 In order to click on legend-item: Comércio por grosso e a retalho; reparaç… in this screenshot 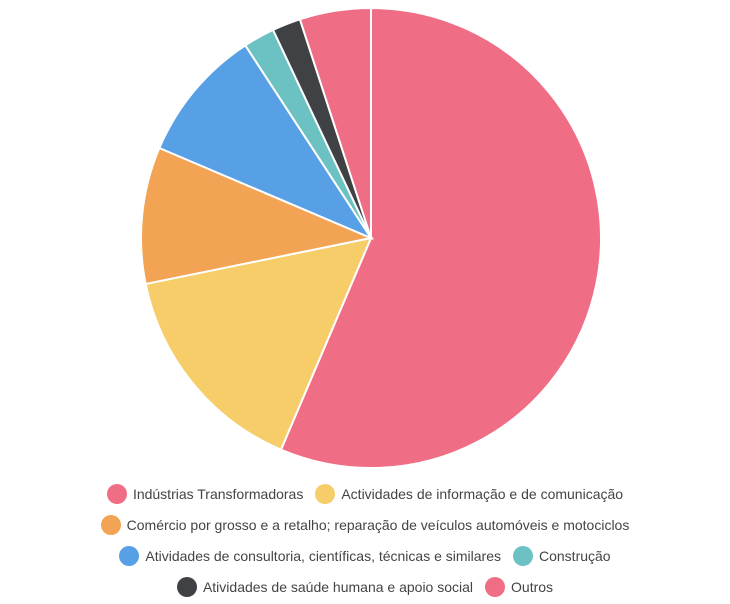, I will do `click(365, 524)`.